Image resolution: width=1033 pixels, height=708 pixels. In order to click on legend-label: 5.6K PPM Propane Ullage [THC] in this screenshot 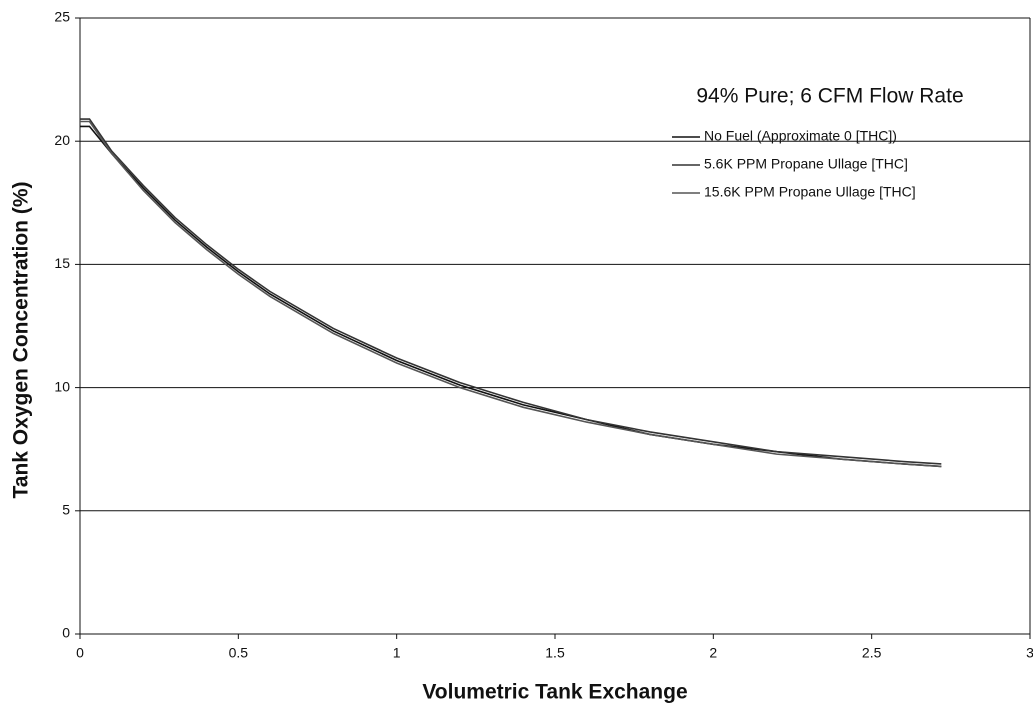, I will do `click(806, 164)`.